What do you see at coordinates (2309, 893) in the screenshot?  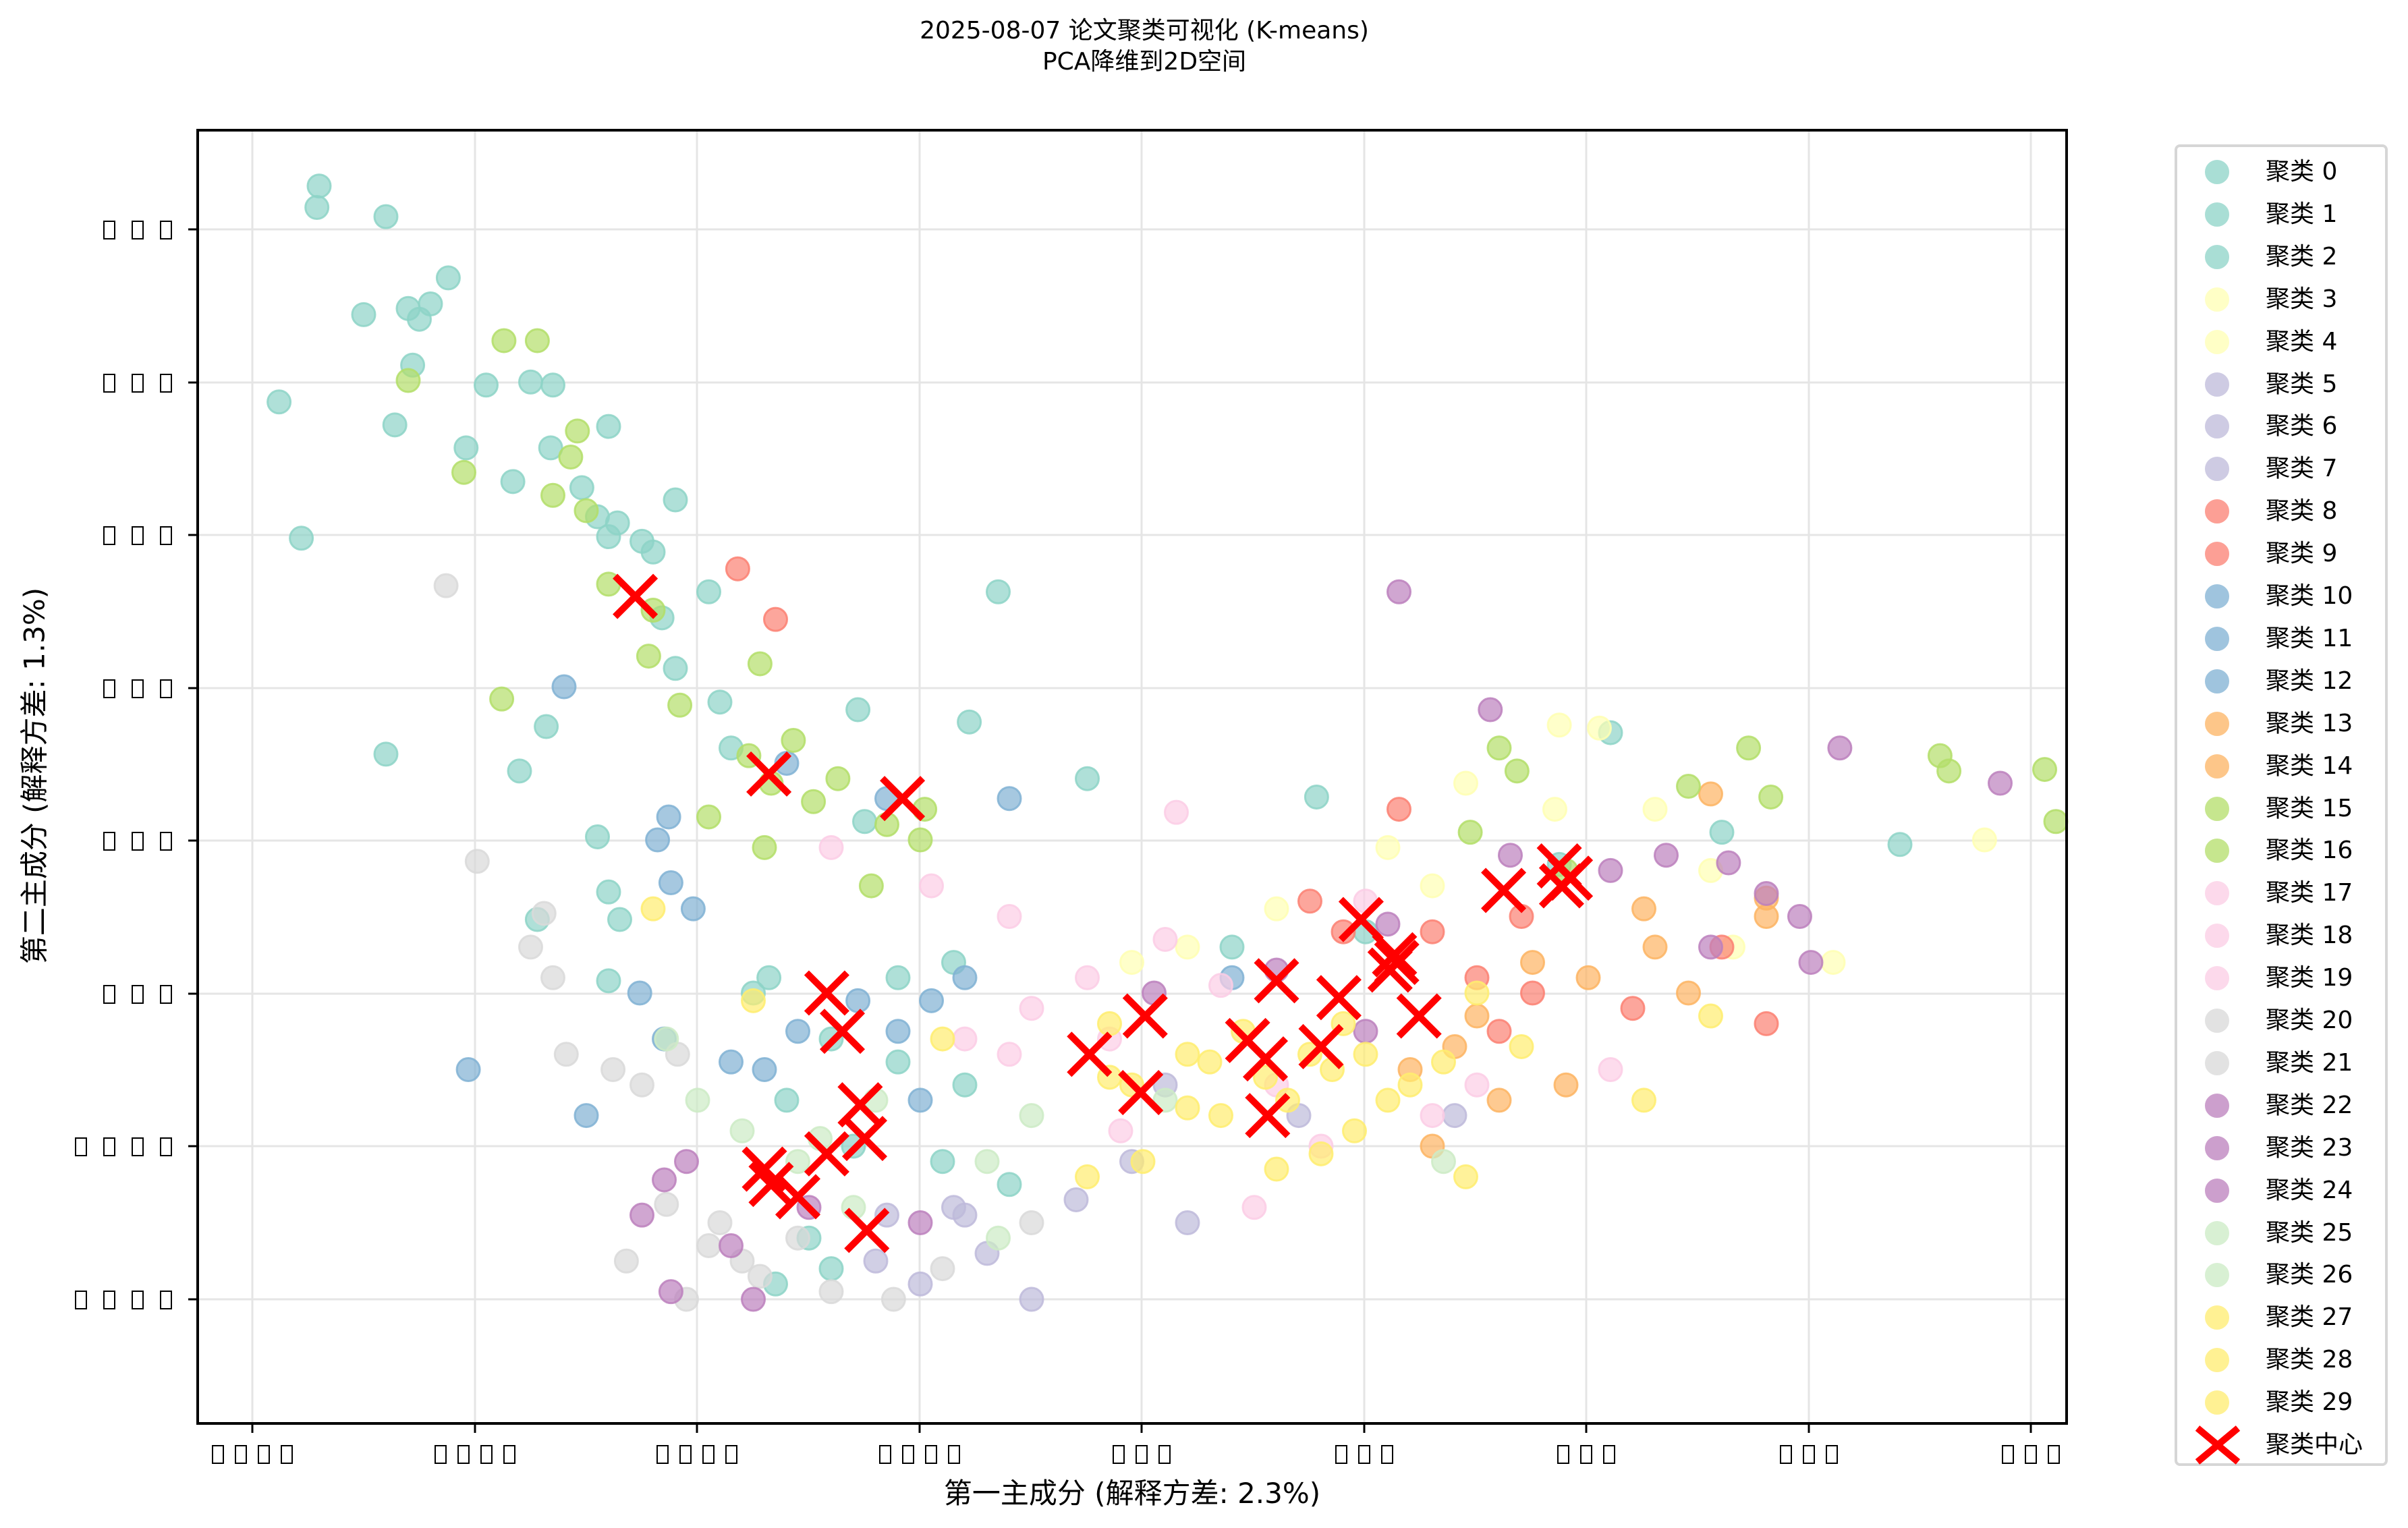 I see `legend-label: 聚类 17` at bounding box center [2309, 893].